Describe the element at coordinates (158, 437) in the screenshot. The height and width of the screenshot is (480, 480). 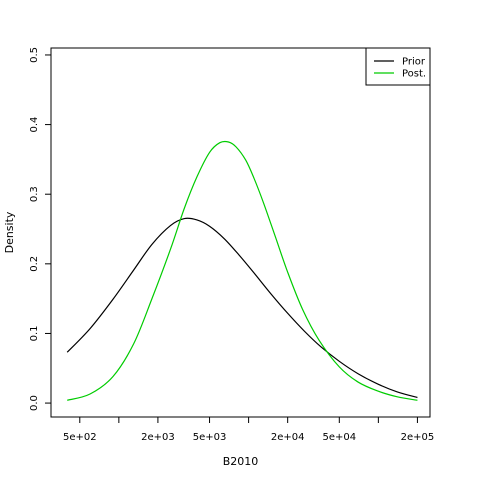
I see `x-tick-label: 2e+03` at that location.